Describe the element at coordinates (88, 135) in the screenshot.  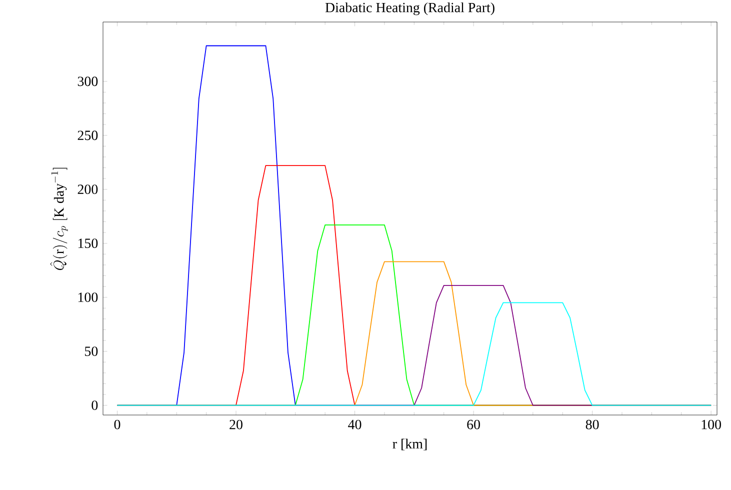
I see `y-tick-label: 250` at that location.